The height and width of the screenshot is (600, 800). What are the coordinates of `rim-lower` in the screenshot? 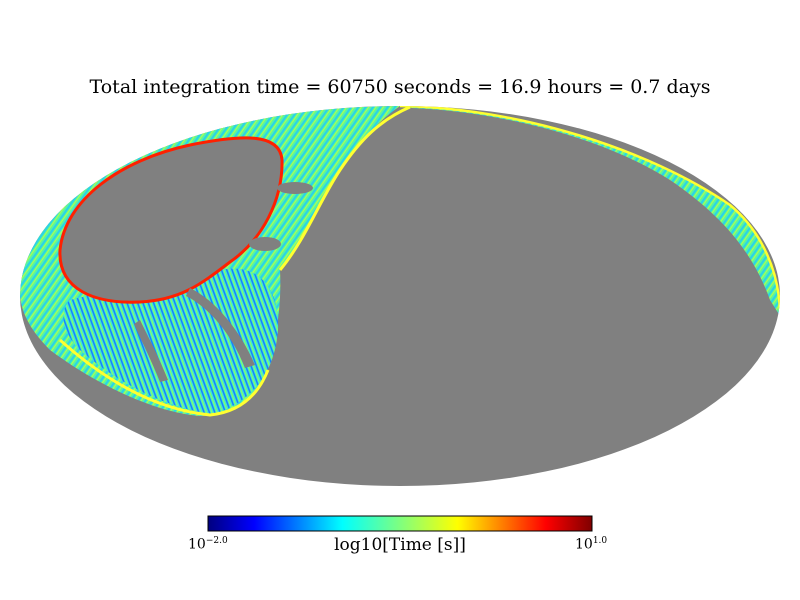 It's located at (164, 377).